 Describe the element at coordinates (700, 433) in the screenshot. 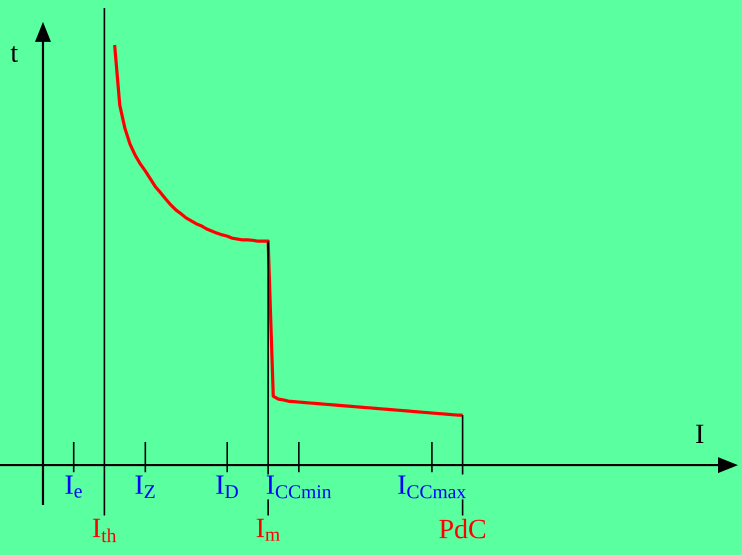

I see `text: I` at that location.